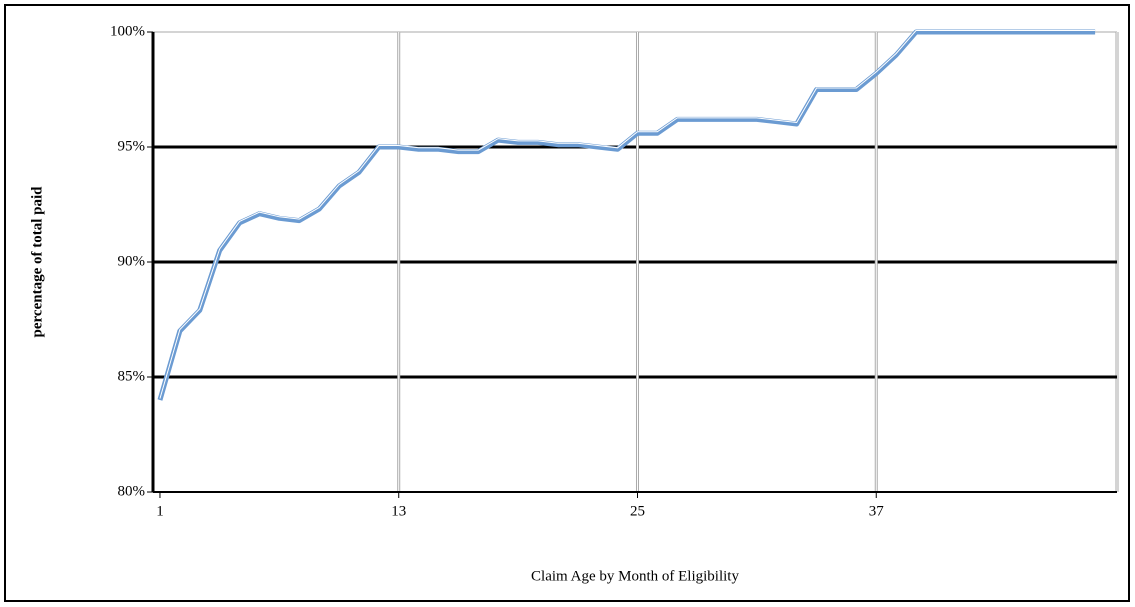 The image size is (1135, 607). What do you see at coordinates (37, 262) in the screenshot?
I see `y-axis-title: percentage of total paid` at bounding box center [37, 262].